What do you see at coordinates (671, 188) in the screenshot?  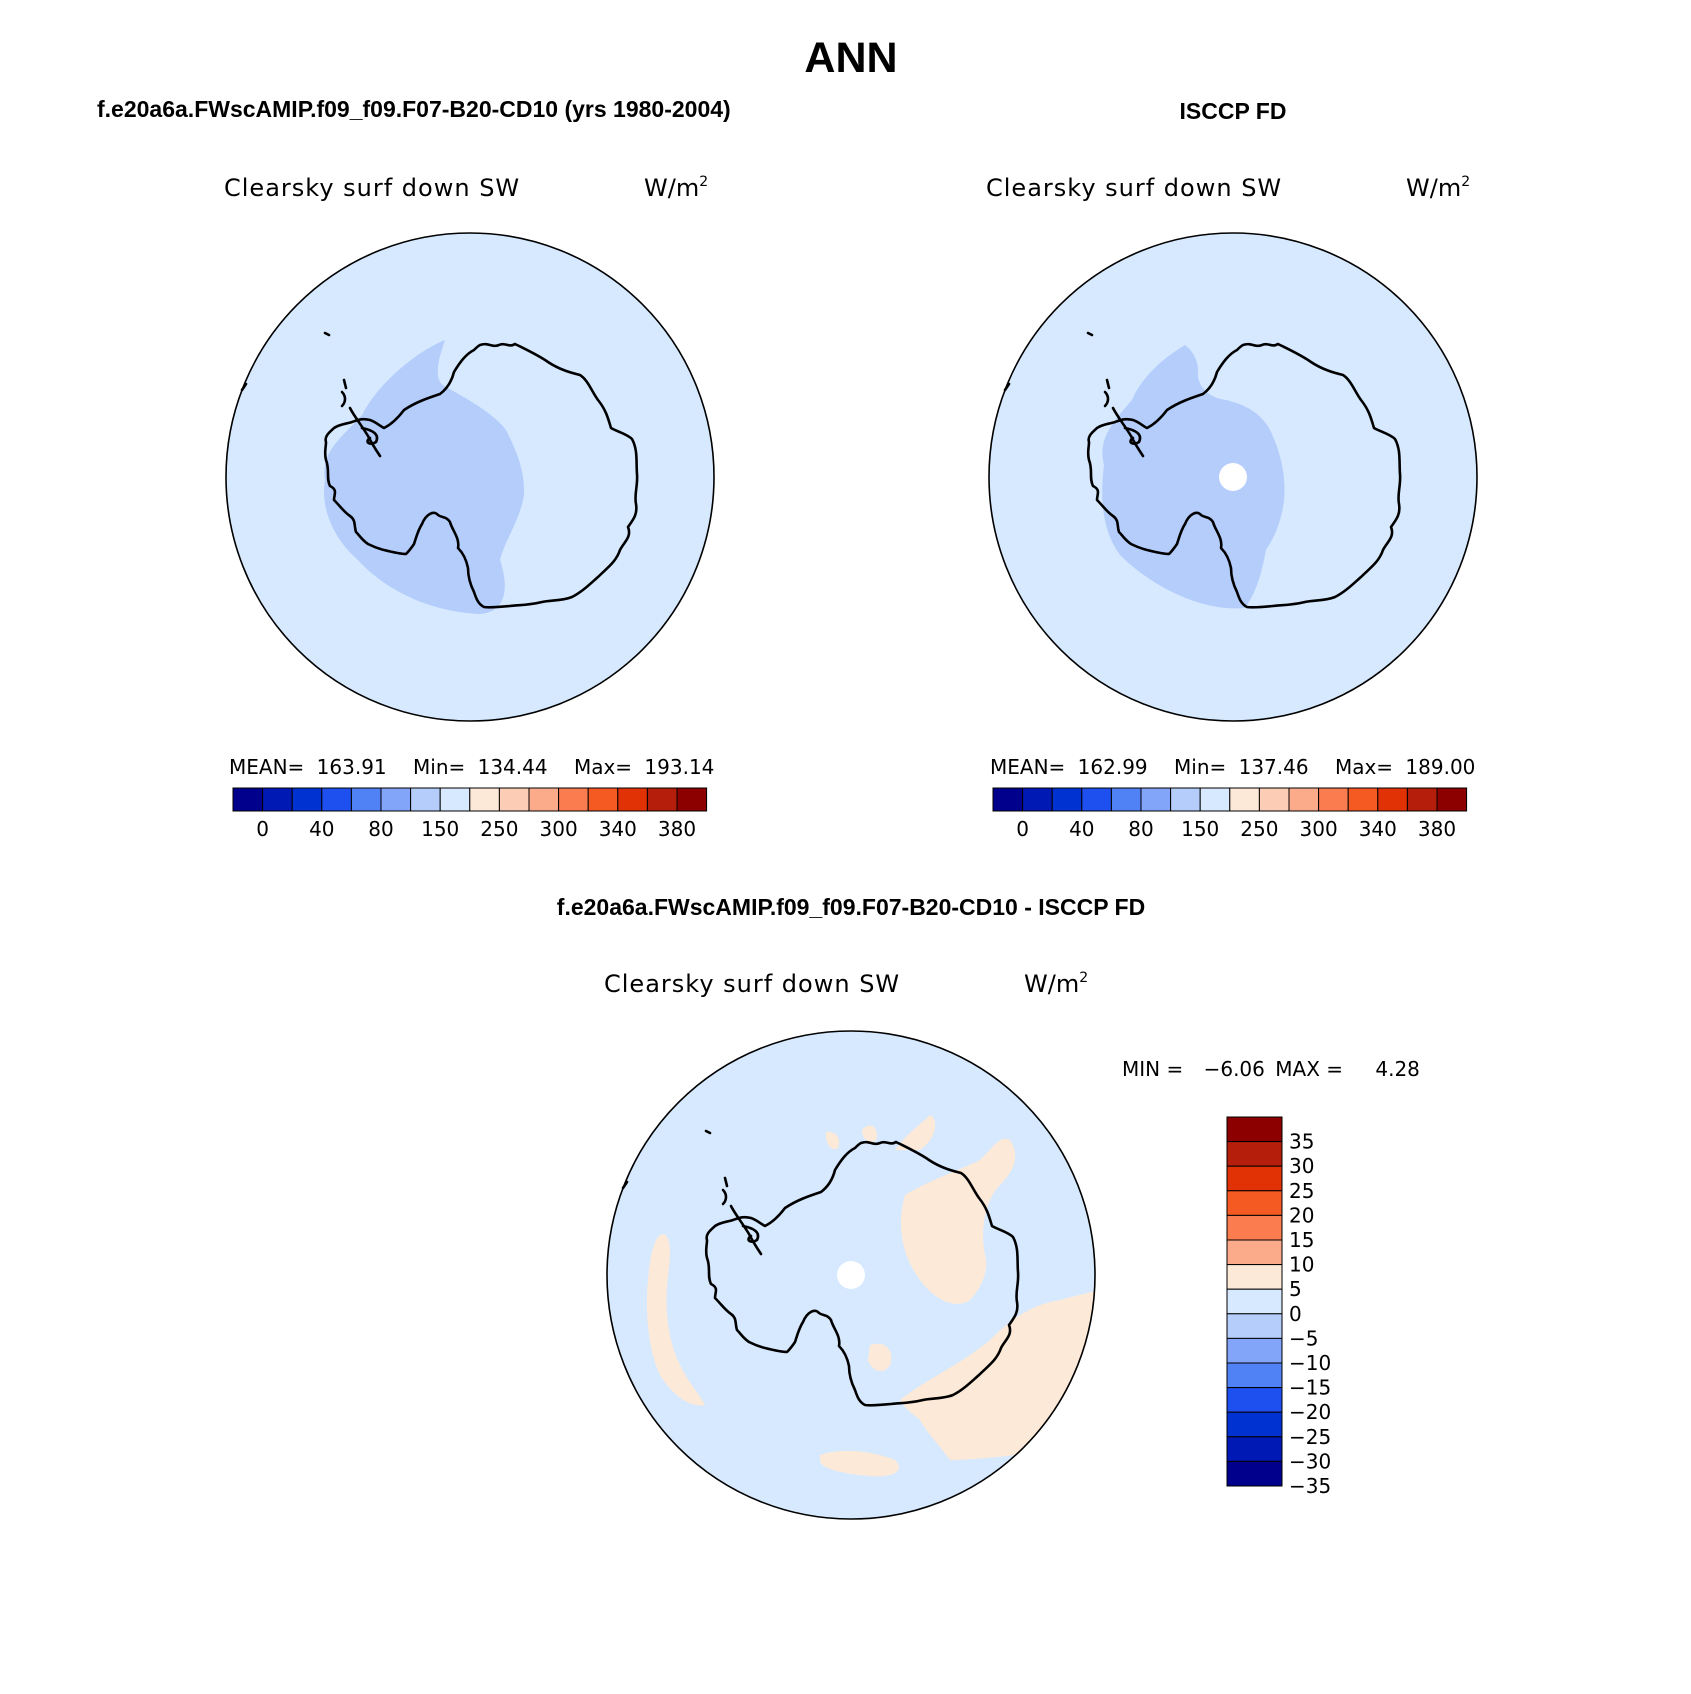 I see `panel-model-units-base: W/m` at bounding box center [671, 188].